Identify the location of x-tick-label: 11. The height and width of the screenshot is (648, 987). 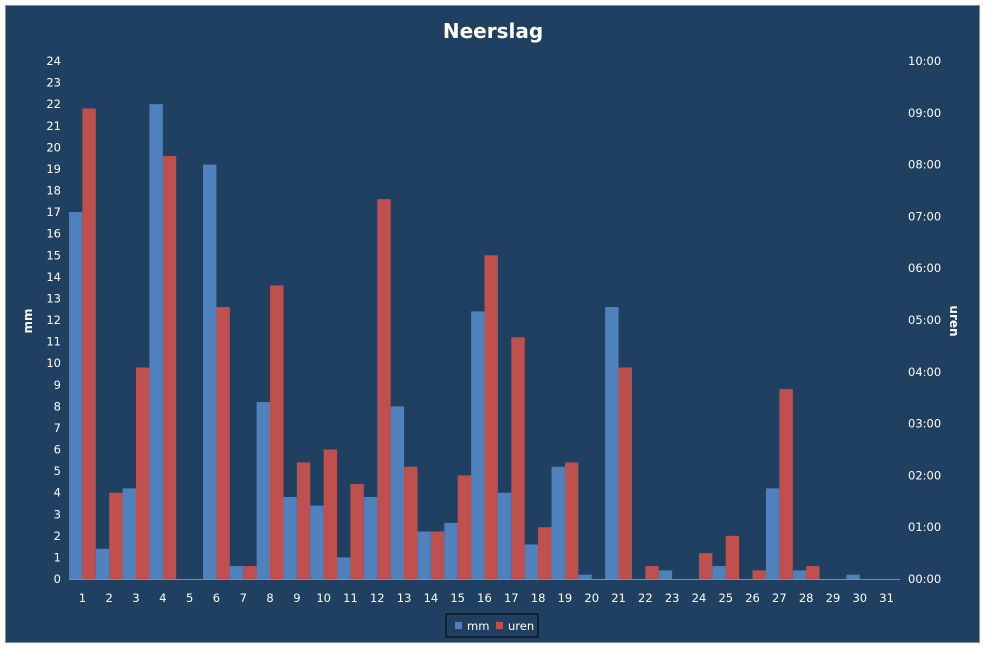
(350, 598).